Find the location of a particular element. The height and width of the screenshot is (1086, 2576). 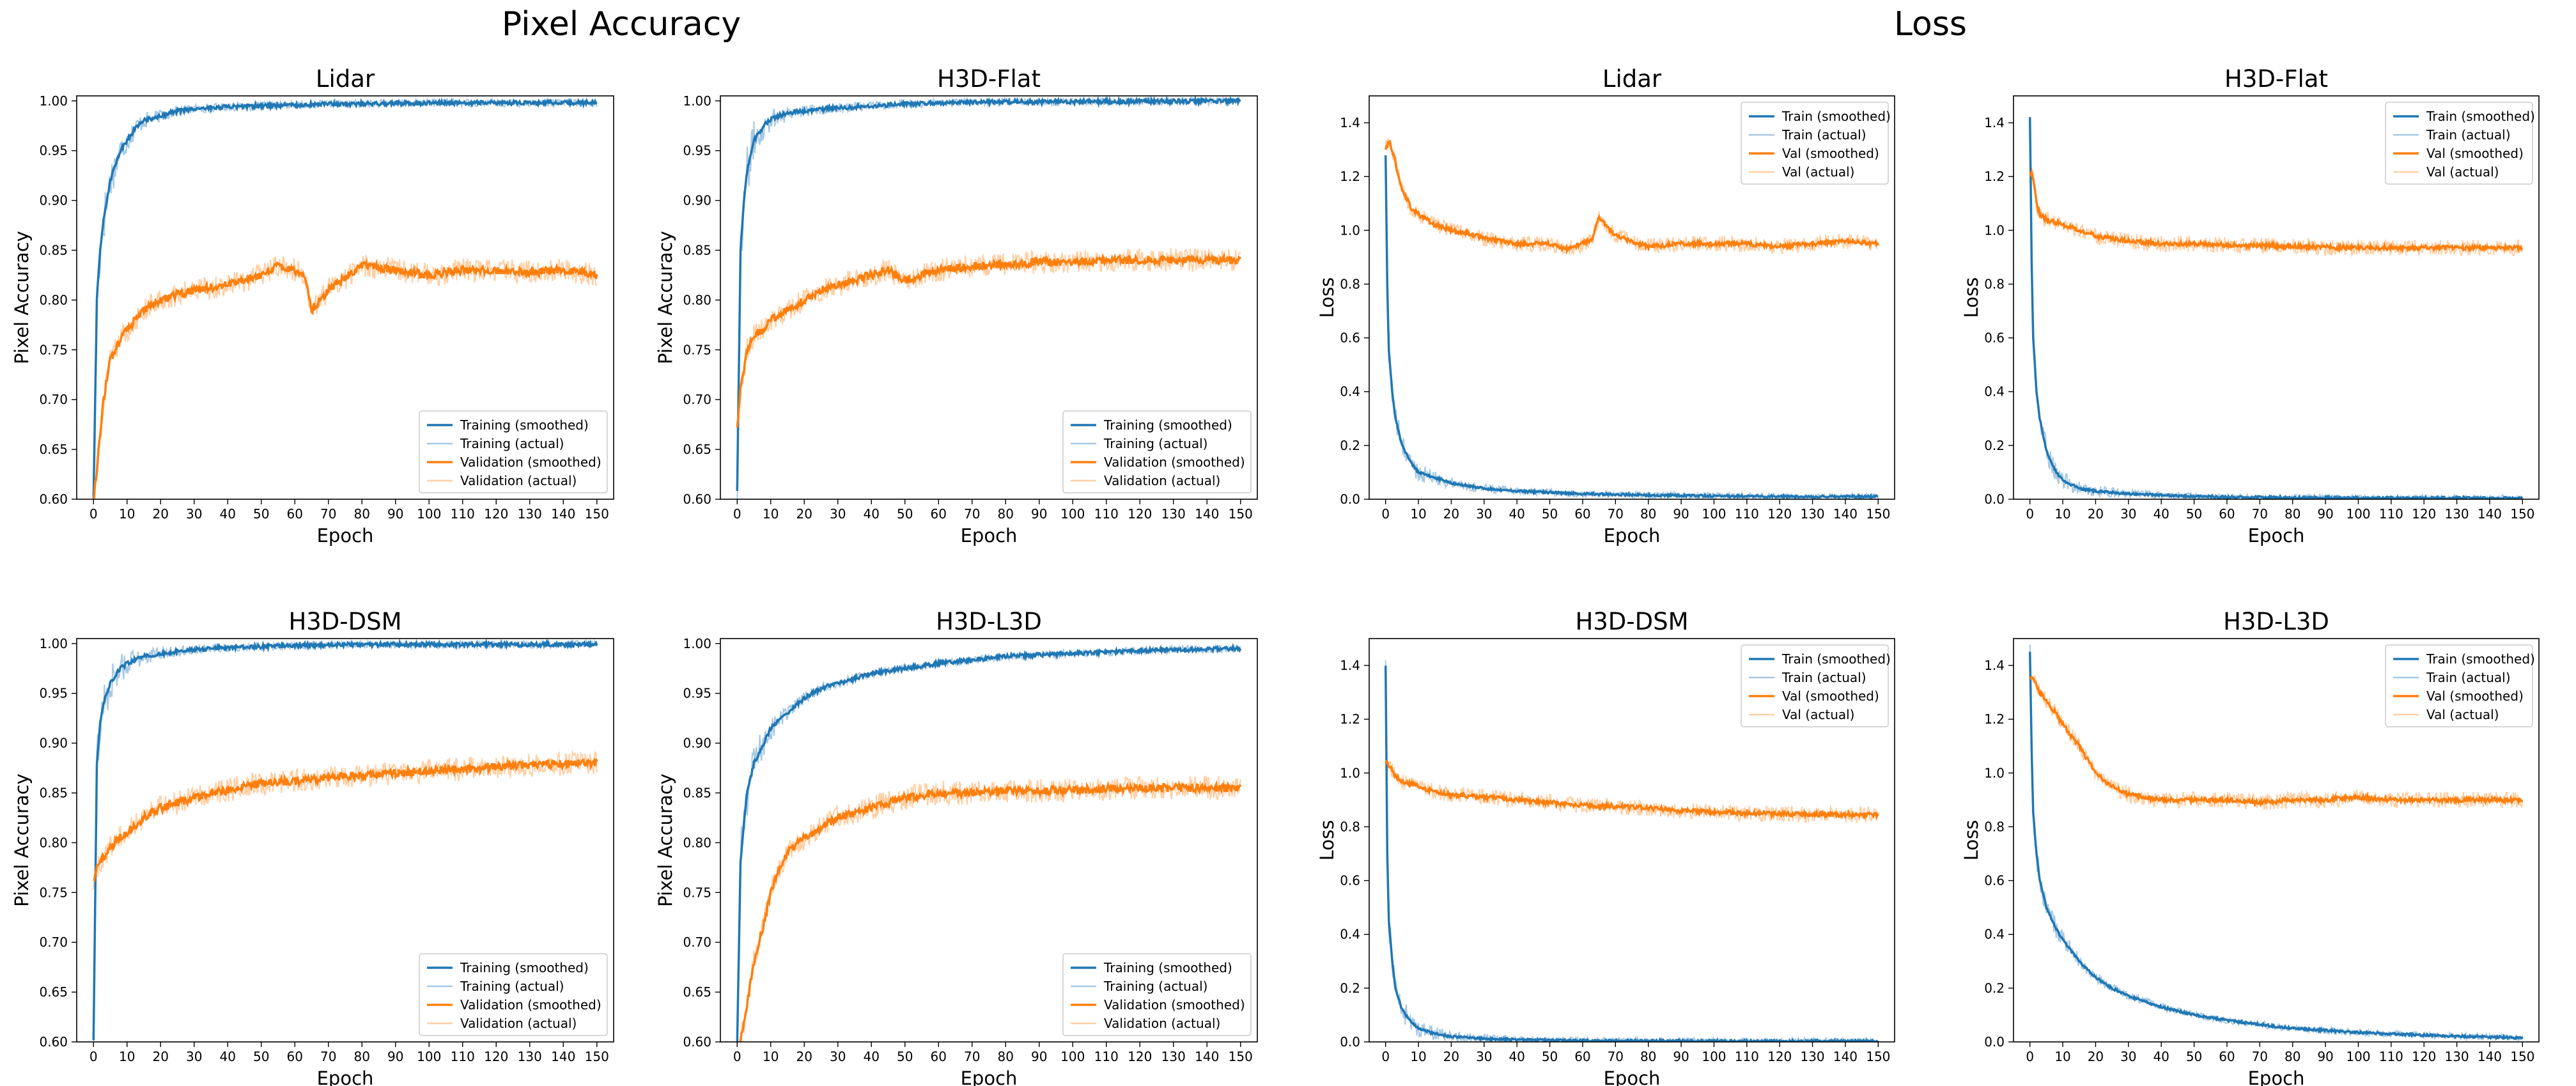

y-tick-label: 0.60 is located at coordinates (53, 499).